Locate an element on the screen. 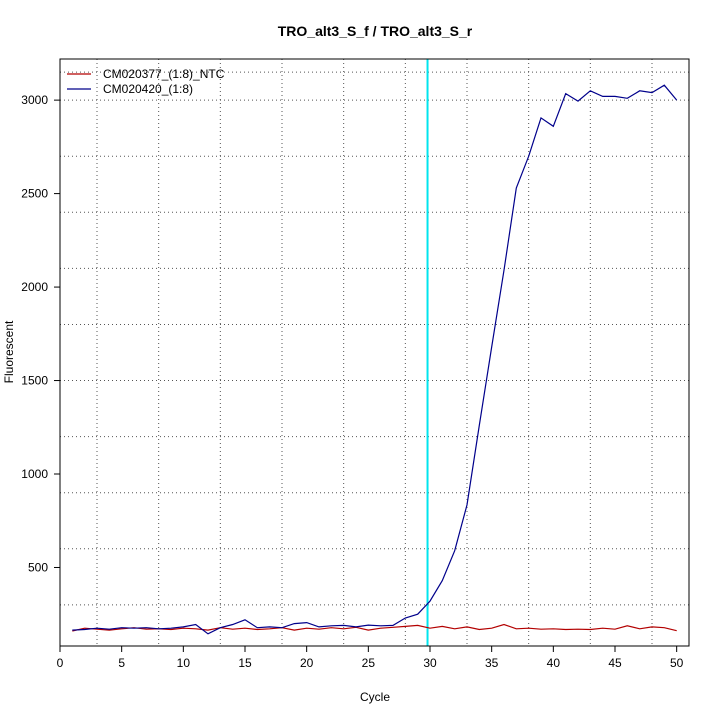  x-axis: 0 5 10 15 20 25 30 35 40 45 50 is located at coordinates (370, 658).